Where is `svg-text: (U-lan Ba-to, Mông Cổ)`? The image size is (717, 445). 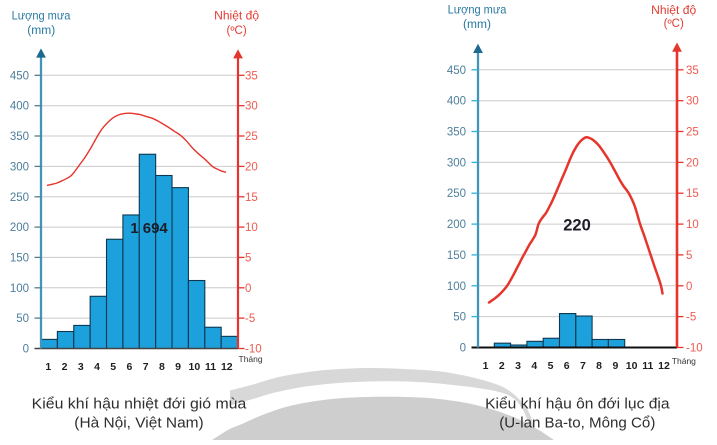
svg-text: (U-lan Ba-to, Mông Cổ) is located at coordinates (577, 423).